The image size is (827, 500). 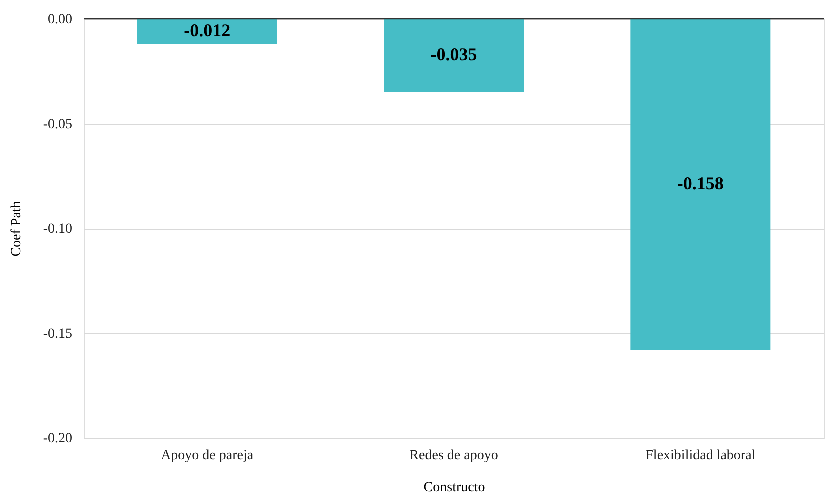 I want to click on data-label: -0.158, so click(x=700, y=184).